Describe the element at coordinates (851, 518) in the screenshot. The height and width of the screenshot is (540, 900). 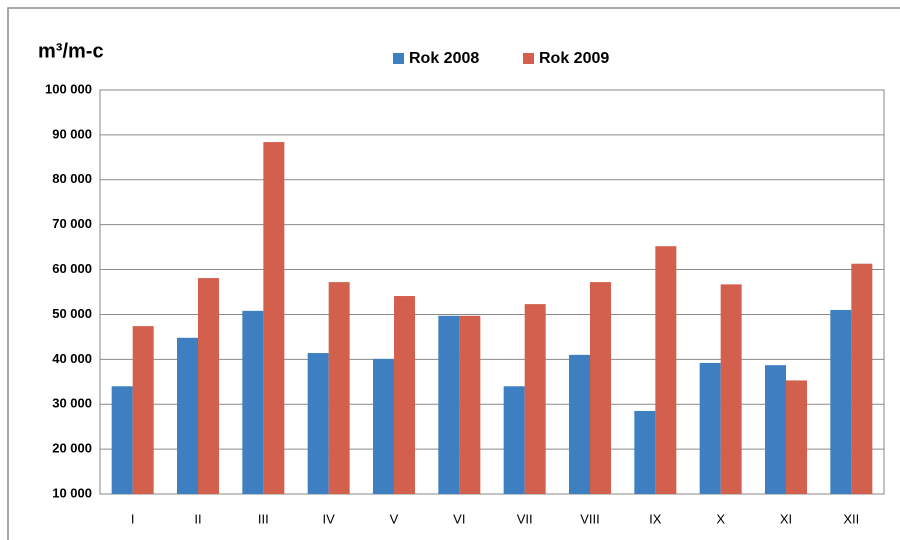
I see `x-tick-label: XII` at that location.